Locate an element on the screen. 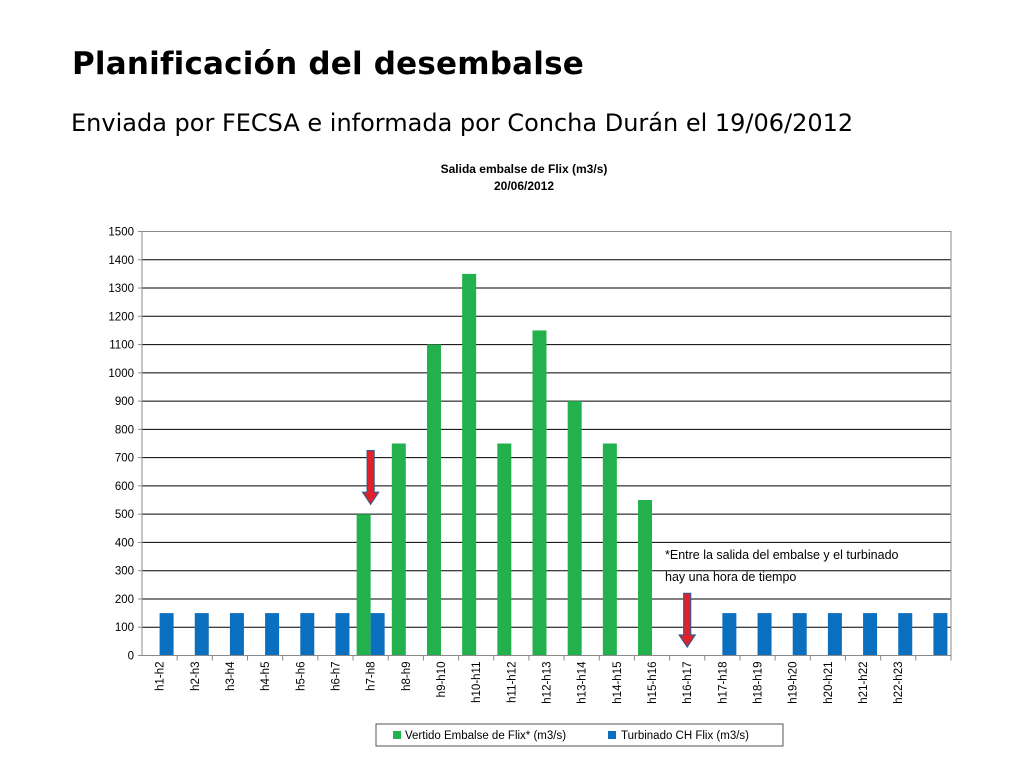  x-tick-label: h15-h16 is located at coordinates (653, 683).